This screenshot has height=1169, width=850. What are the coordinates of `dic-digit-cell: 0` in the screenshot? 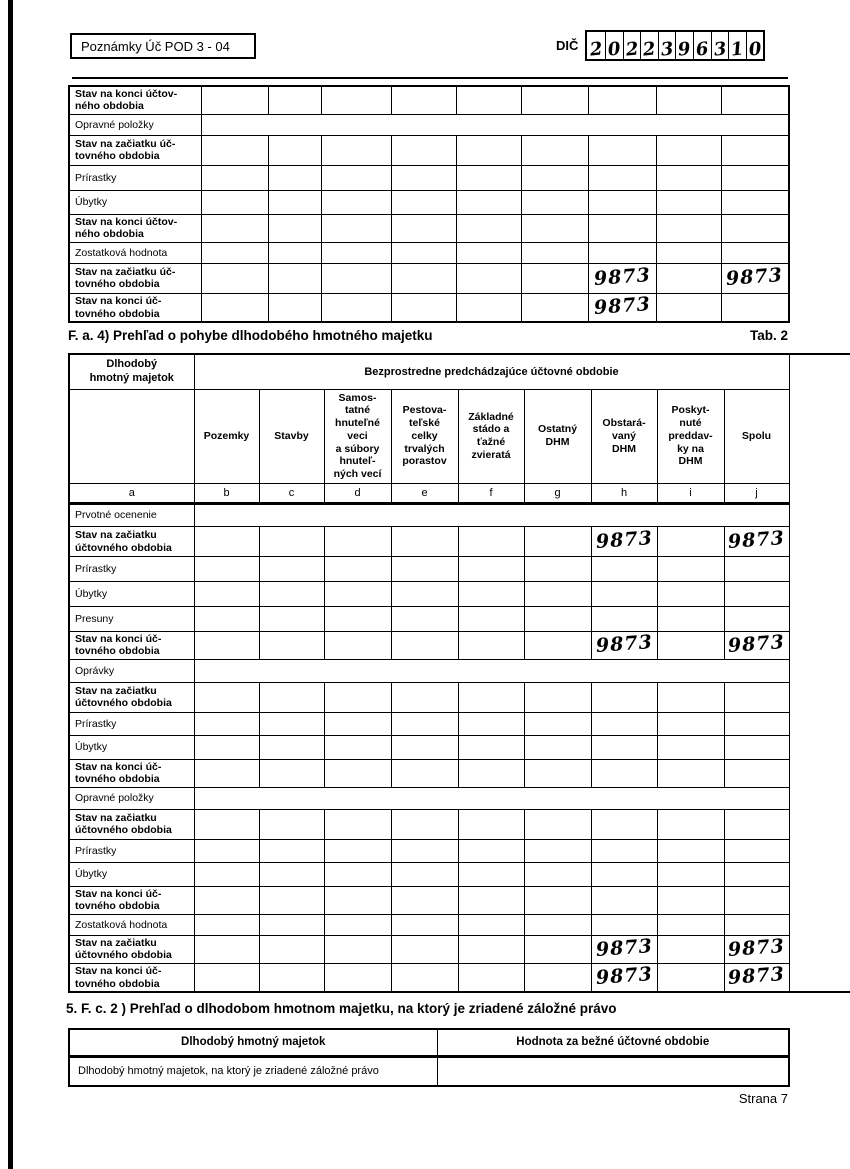 It's located at (613, 46).